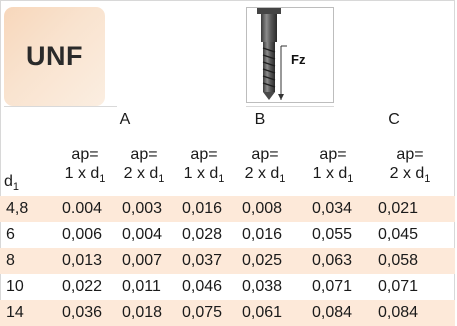 Image resolution: width=457 pixels, height=326 pixels. I want to click on row-diameter-cell: 8, so click(28, 261).